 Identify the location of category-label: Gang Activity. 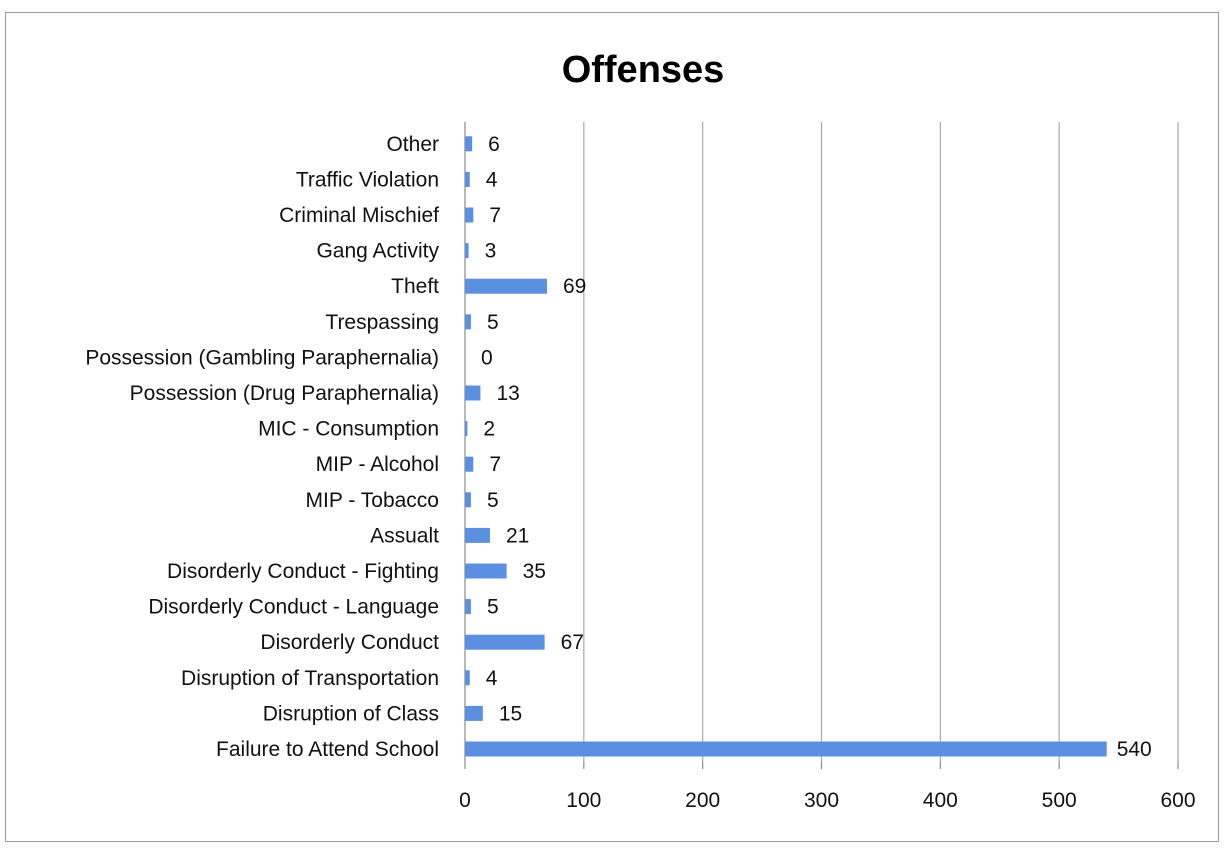
(377, 251).